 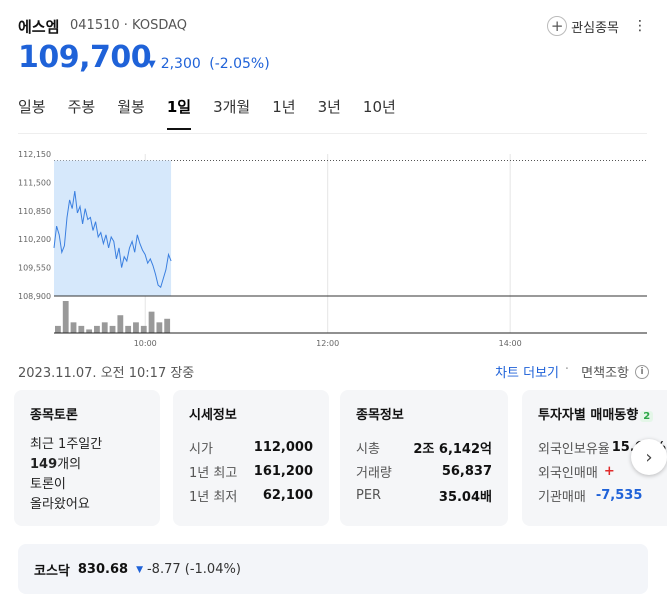 What do you see at coordinates (106, 373) in the screenshot?
I see `timestamp: 2023.11.07. 오전 10:17 장중` at bounding box center [106, 373].